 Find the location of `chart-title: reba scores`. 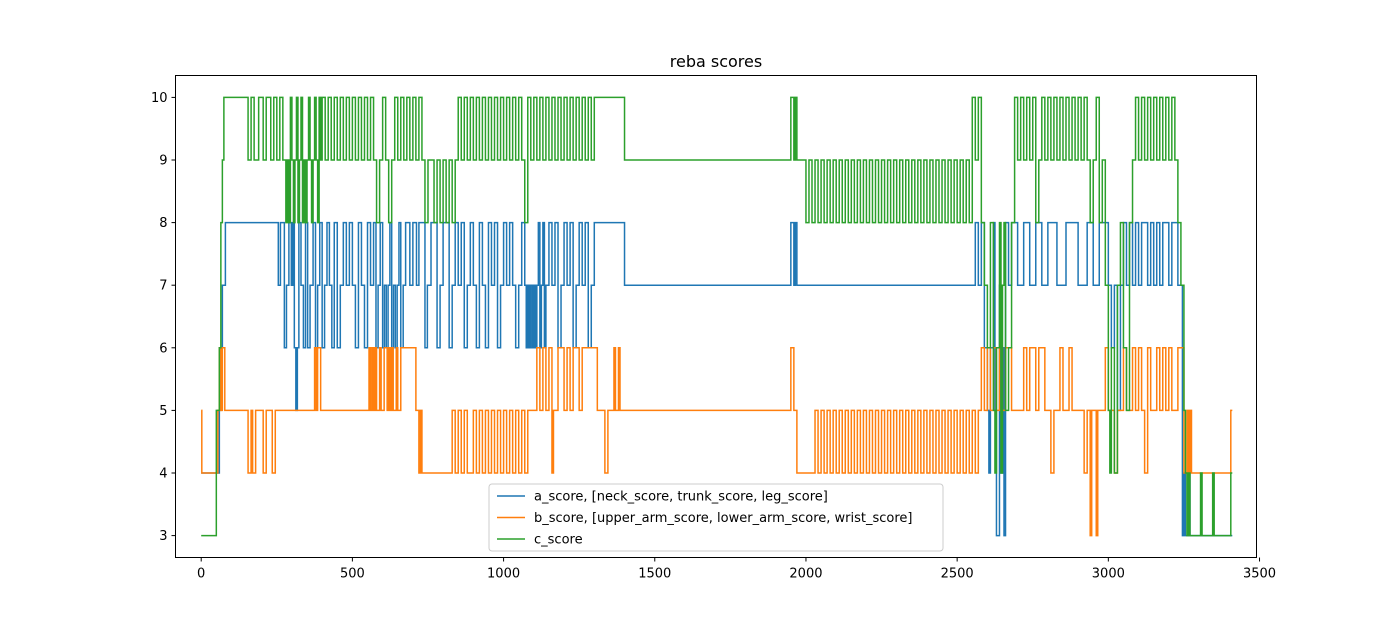

chart-title: reba scores is located at coordinates (716, 61).